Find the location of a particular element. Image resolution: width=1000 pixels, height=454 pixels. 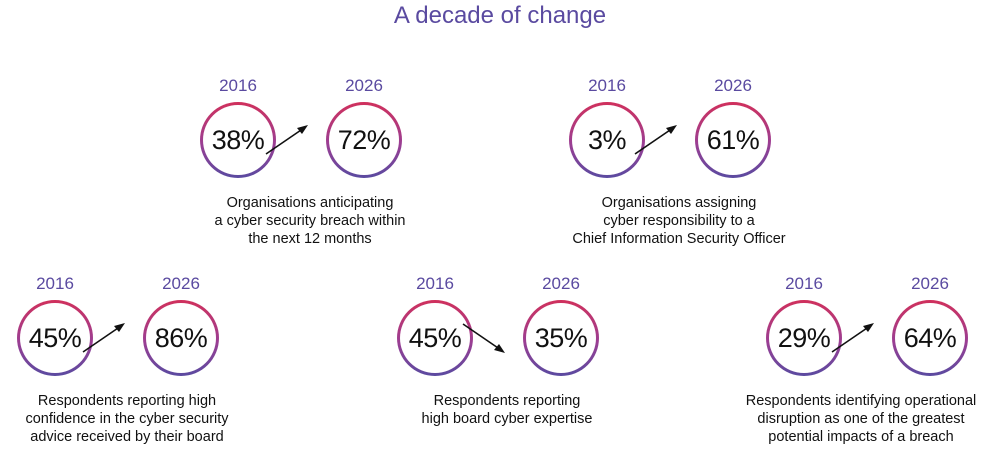

value-to-circle: 64% is located at coordinates (930, 338).